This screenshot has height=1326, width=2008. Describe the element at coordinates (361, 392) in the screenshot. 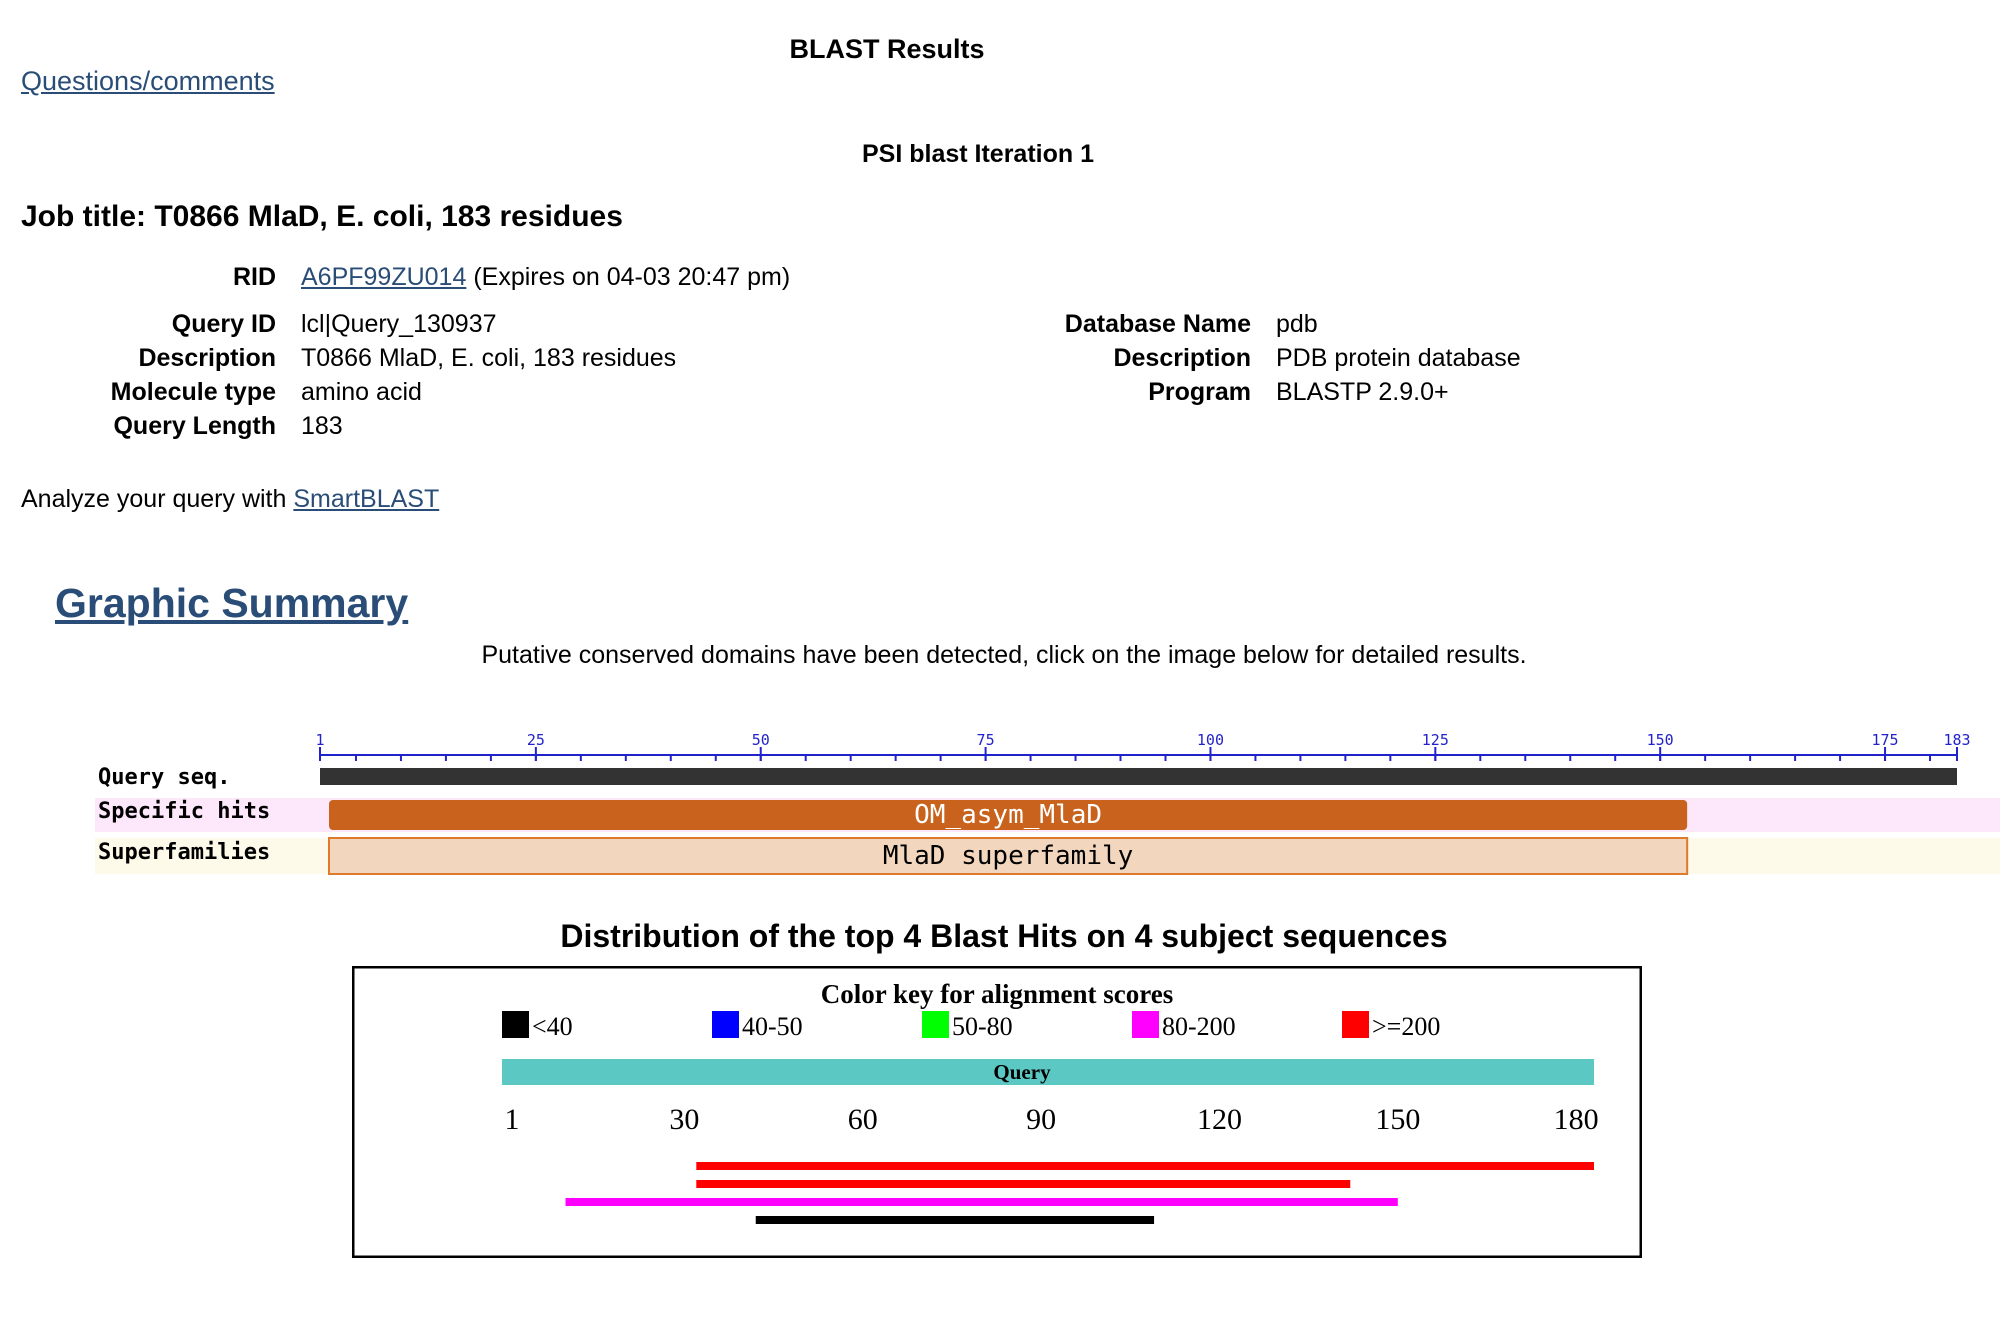

I see `molecule-type-value: amino acid` at that location.